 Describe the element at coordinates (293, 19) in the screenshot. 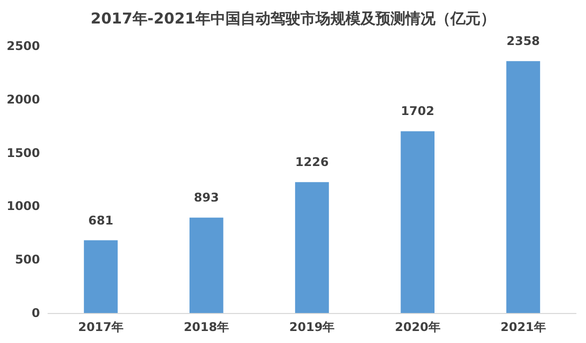

I see `chart-title: 2017年-2021年中国自动驾驶市场规模及预测情况（亿元）` at that location.